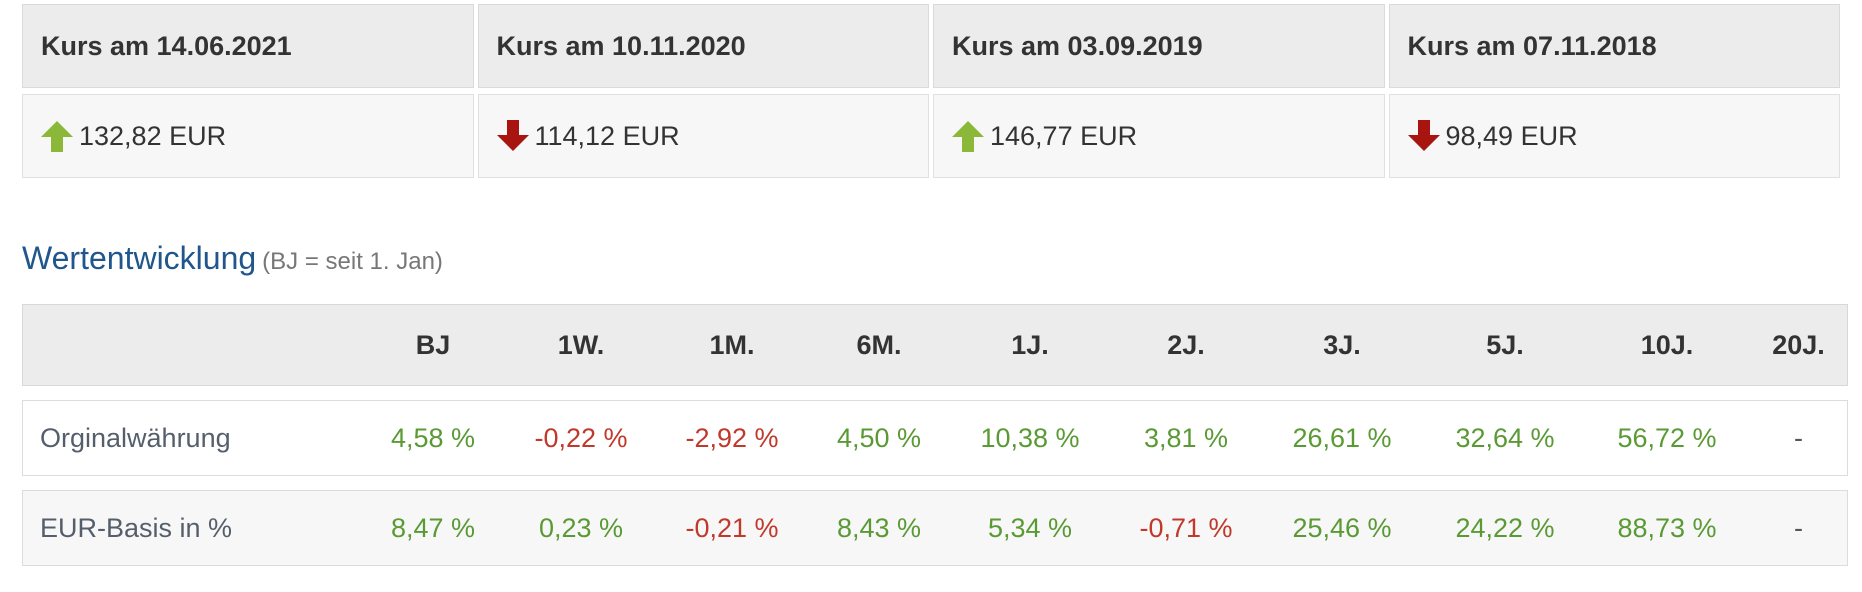  What do you see at coordinates (931, 136) in the screenshot?
I see `kurs-value-row: 132,82 EUR 114,12 EUR 146,77 EUR` at bounding box center [931, 136].